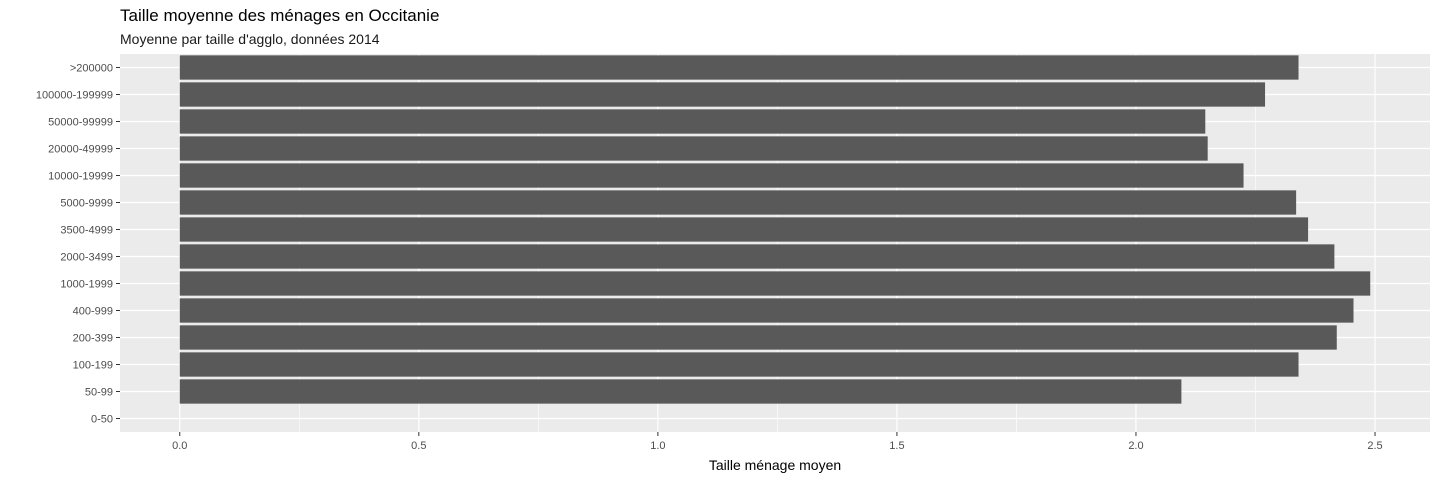 The width and height of the screenshot is (1440, 480). What do you see at coordinates (86, 204) in the screenshot?
I see `y-tick-label: 5000-9999` at bounding box center [86, 204].